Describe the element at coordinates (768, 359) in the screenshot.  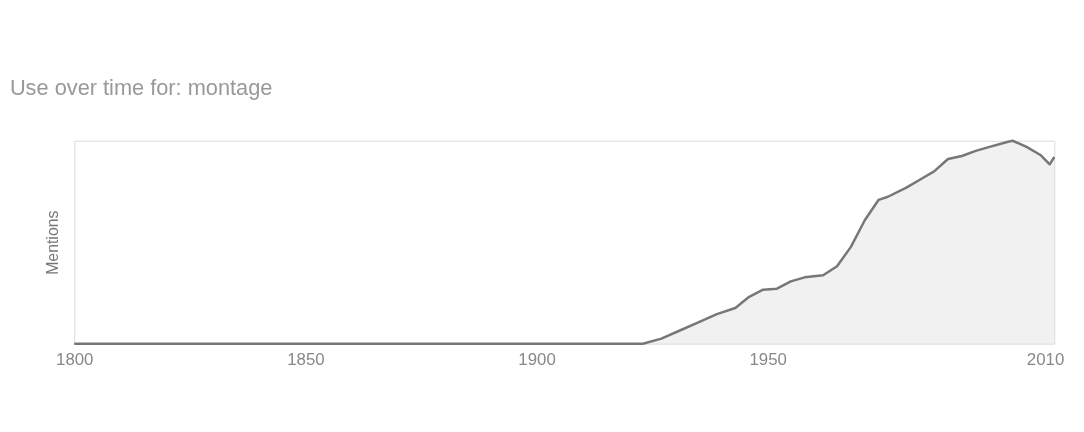
I see `x-tick-label: 1950` at that location.